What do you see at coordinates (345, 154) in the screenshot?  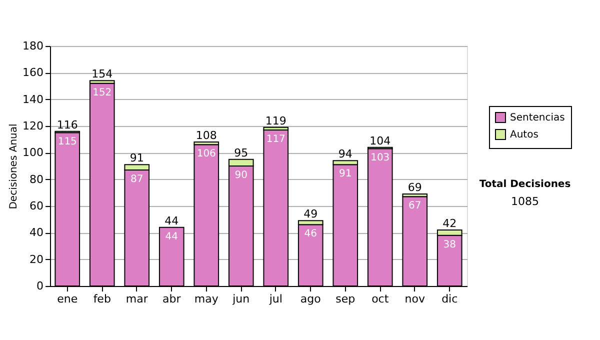 I see `total-label: 94` at bounding box center [345, 154].